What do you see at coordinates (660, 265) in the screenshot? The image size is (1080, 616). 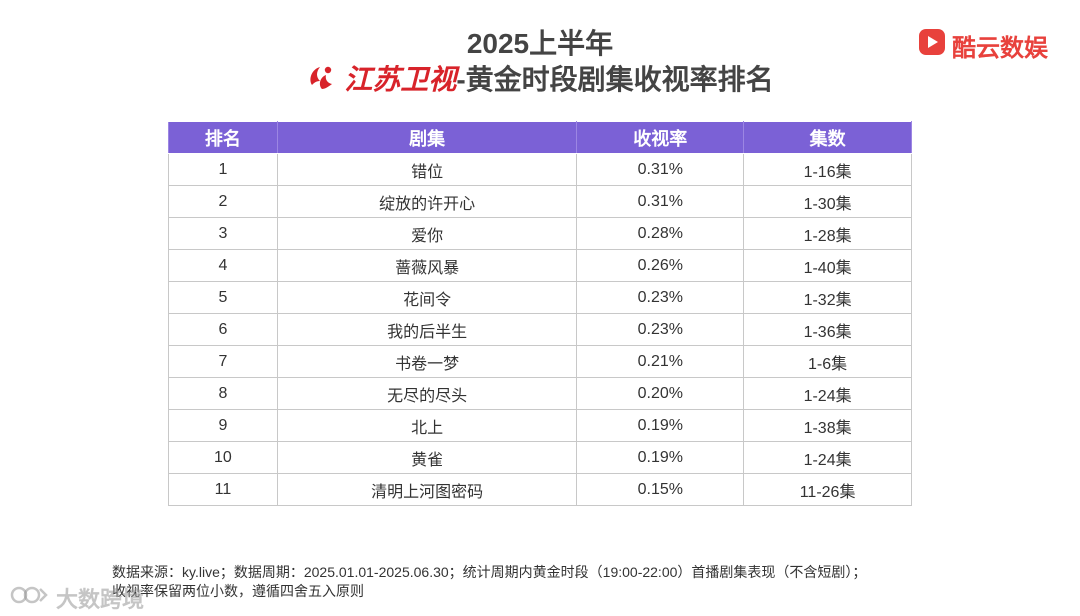 I see `cell-rating: 0.26%` at bounding box center [660, 265].